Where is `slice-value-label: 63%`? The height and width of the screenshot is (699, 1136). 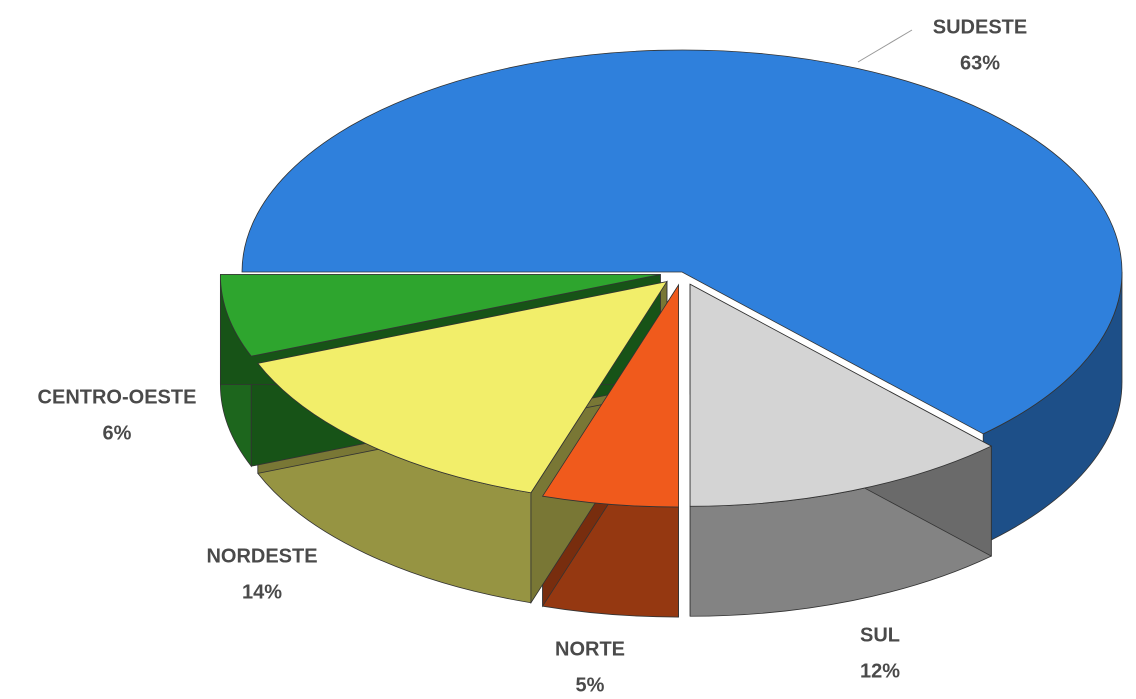 slice-value-label: 63% is located at coordinates (980, 63).